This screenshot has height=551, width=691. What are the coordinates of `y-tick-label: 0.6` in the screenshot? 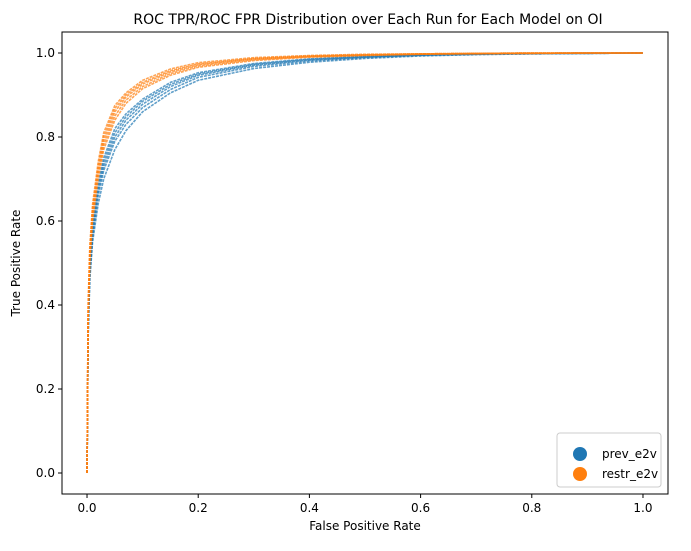 It's located at (45, 221).